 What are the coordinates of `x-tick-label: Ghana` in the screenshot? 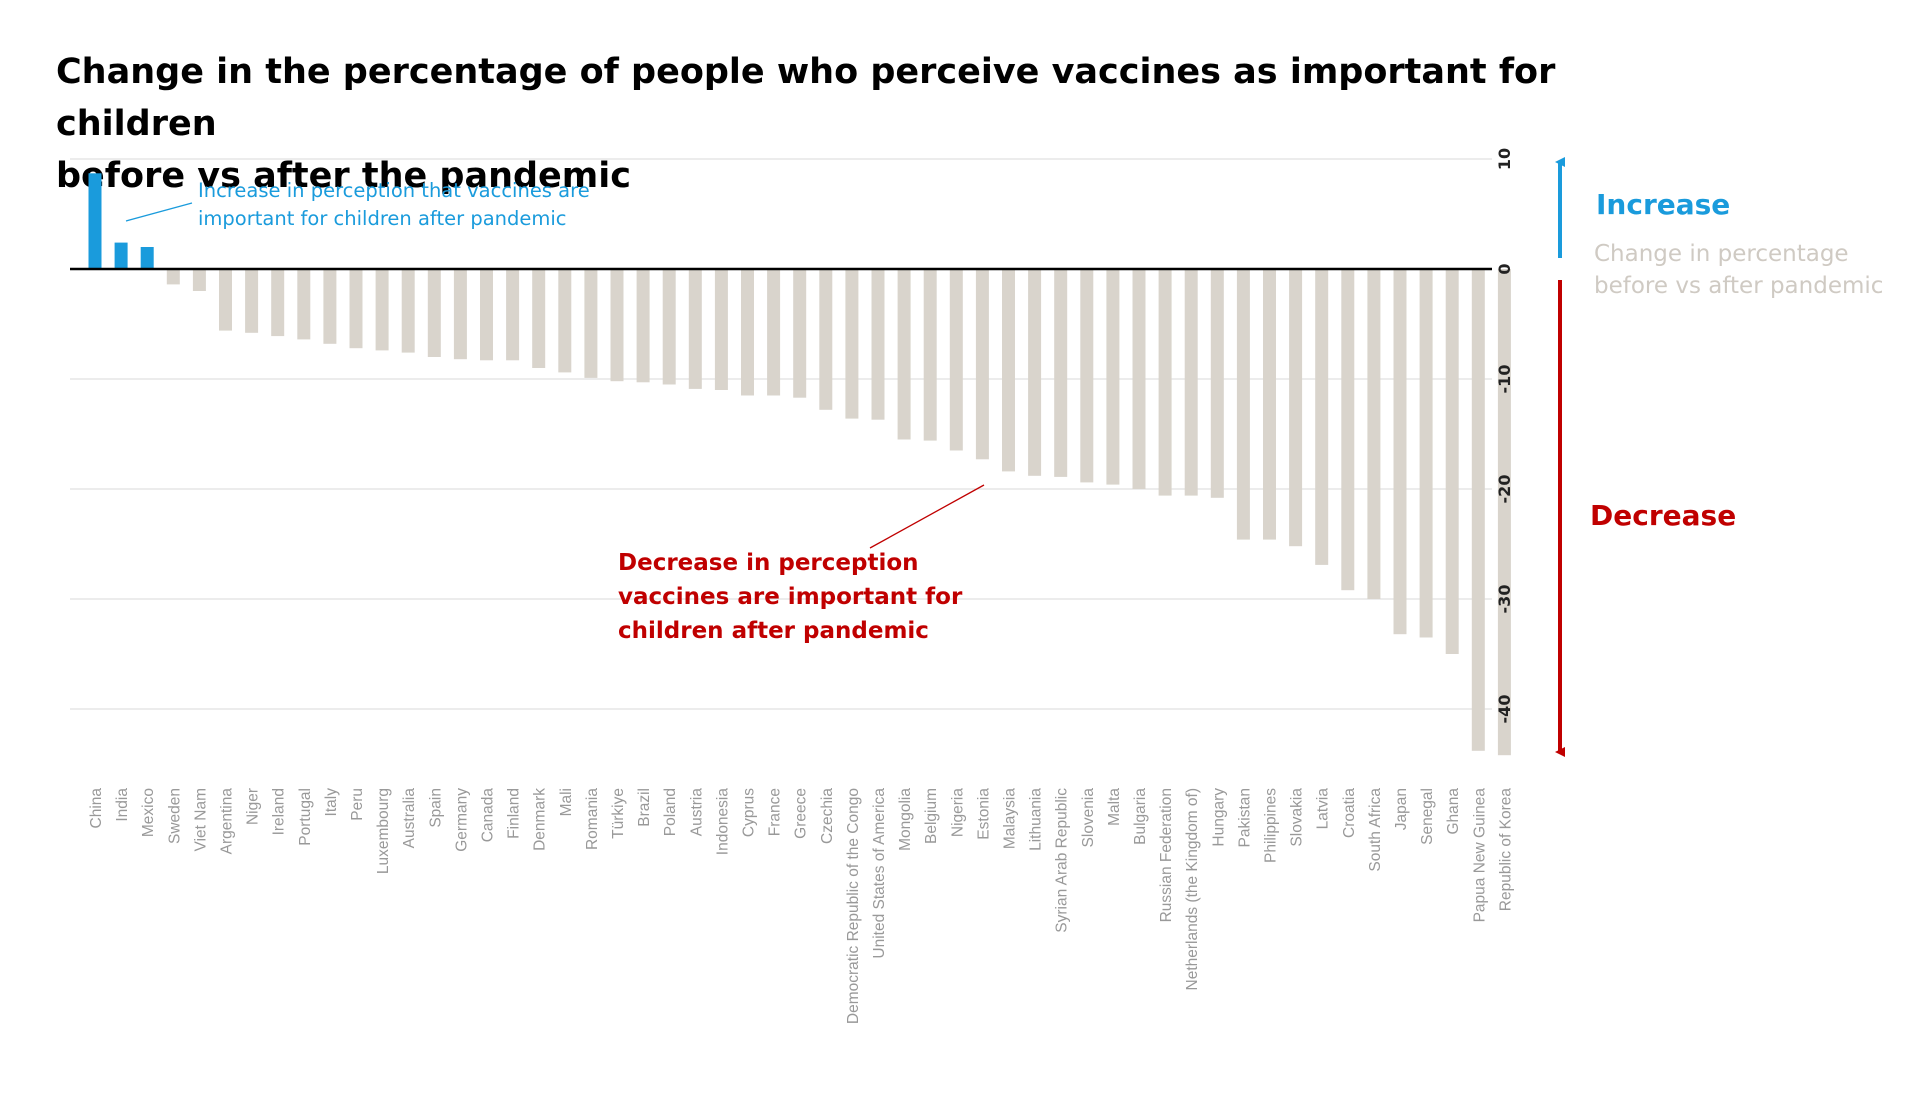 It's located at (1453, 811).